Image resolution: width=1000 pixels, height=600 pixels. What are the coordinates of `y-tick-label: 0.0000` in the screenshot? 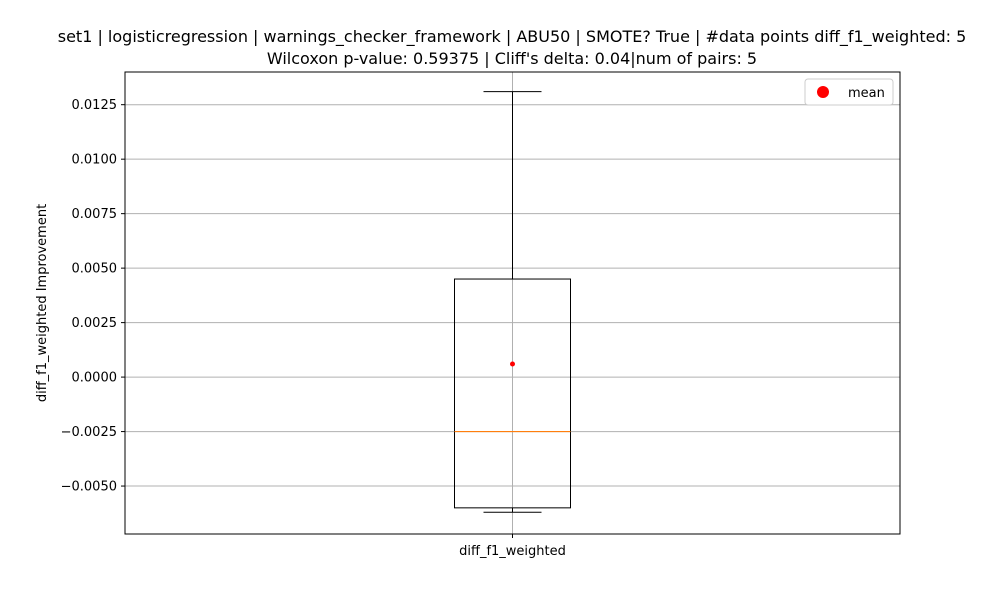 It's located at (95, 378).